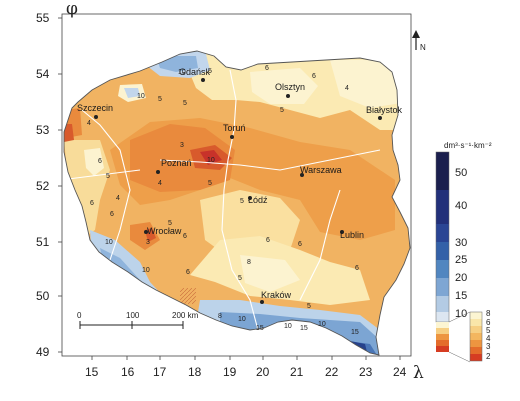 The width and height of the screenshot is (520, 401). What do you see at coordinates (461, 278) in the screenshot?
I see `legend-label: 20` at bounding box center [461, 278].